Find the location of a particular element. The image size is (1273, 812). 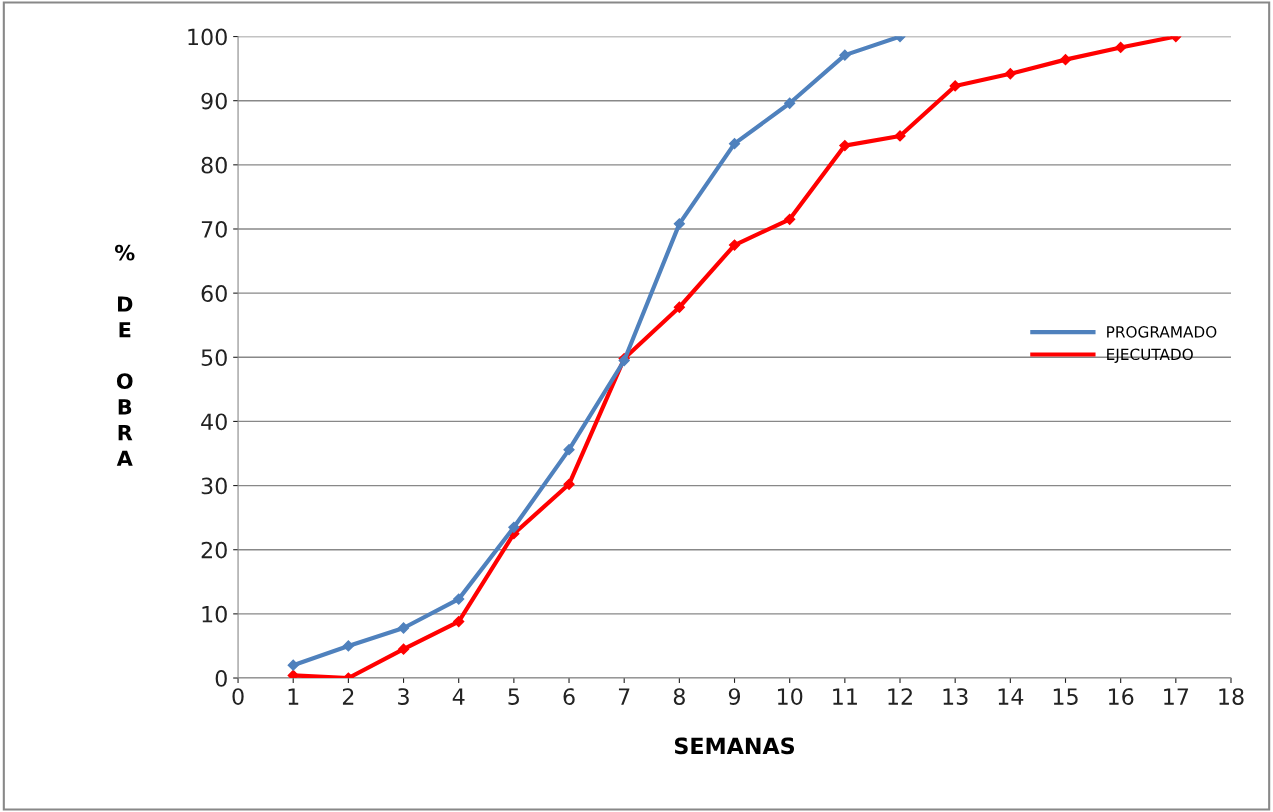

x-tick-label: 13 is located at coordinates (955, 696).